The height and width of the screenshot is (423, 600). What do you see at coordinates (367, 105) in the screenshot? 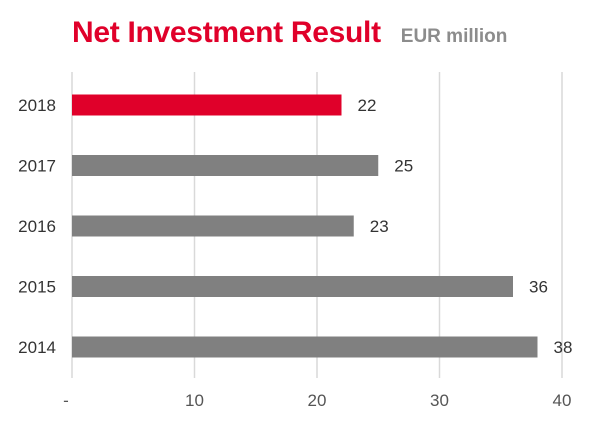
I see `value-label-2018: 22` at bounding box center [367, 105].